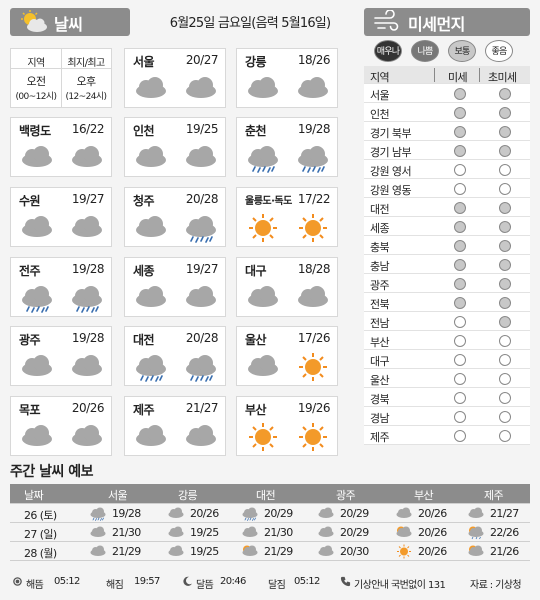 Image resolution: width=540 pixels, height=600 pixels. Describe the element at coordinates (36, 97) in the screenshot. I see `legend-am-hours: (00~12시)` at that location.